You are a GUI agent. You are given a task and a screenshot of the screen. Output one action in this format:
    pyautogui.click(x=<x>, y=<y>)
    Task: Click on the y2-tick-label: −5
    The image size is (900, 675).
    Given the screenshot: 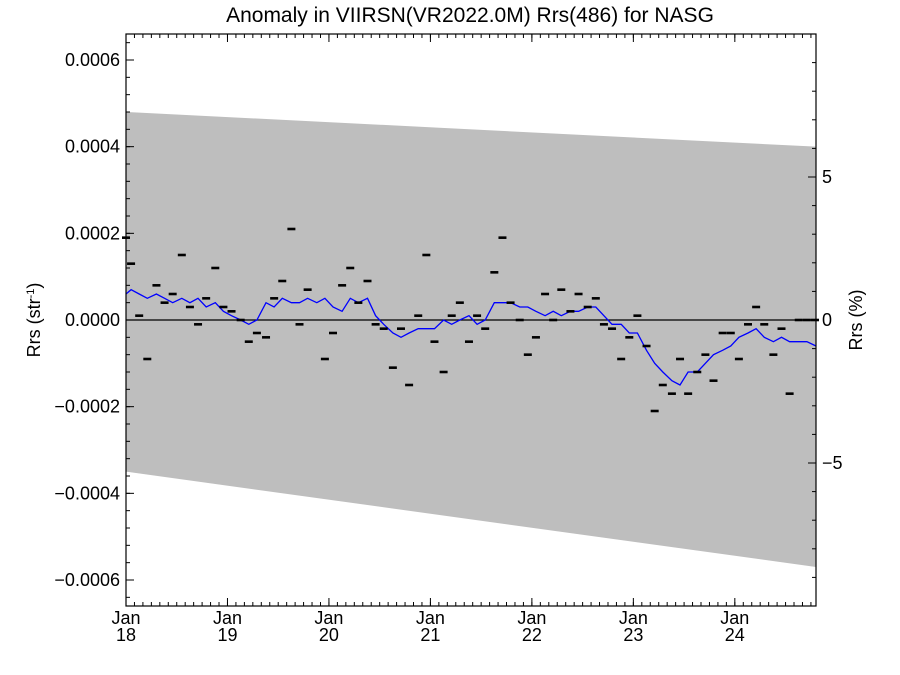 What is the action you would take?
    pyautogui.click(x=832, y=463)
    